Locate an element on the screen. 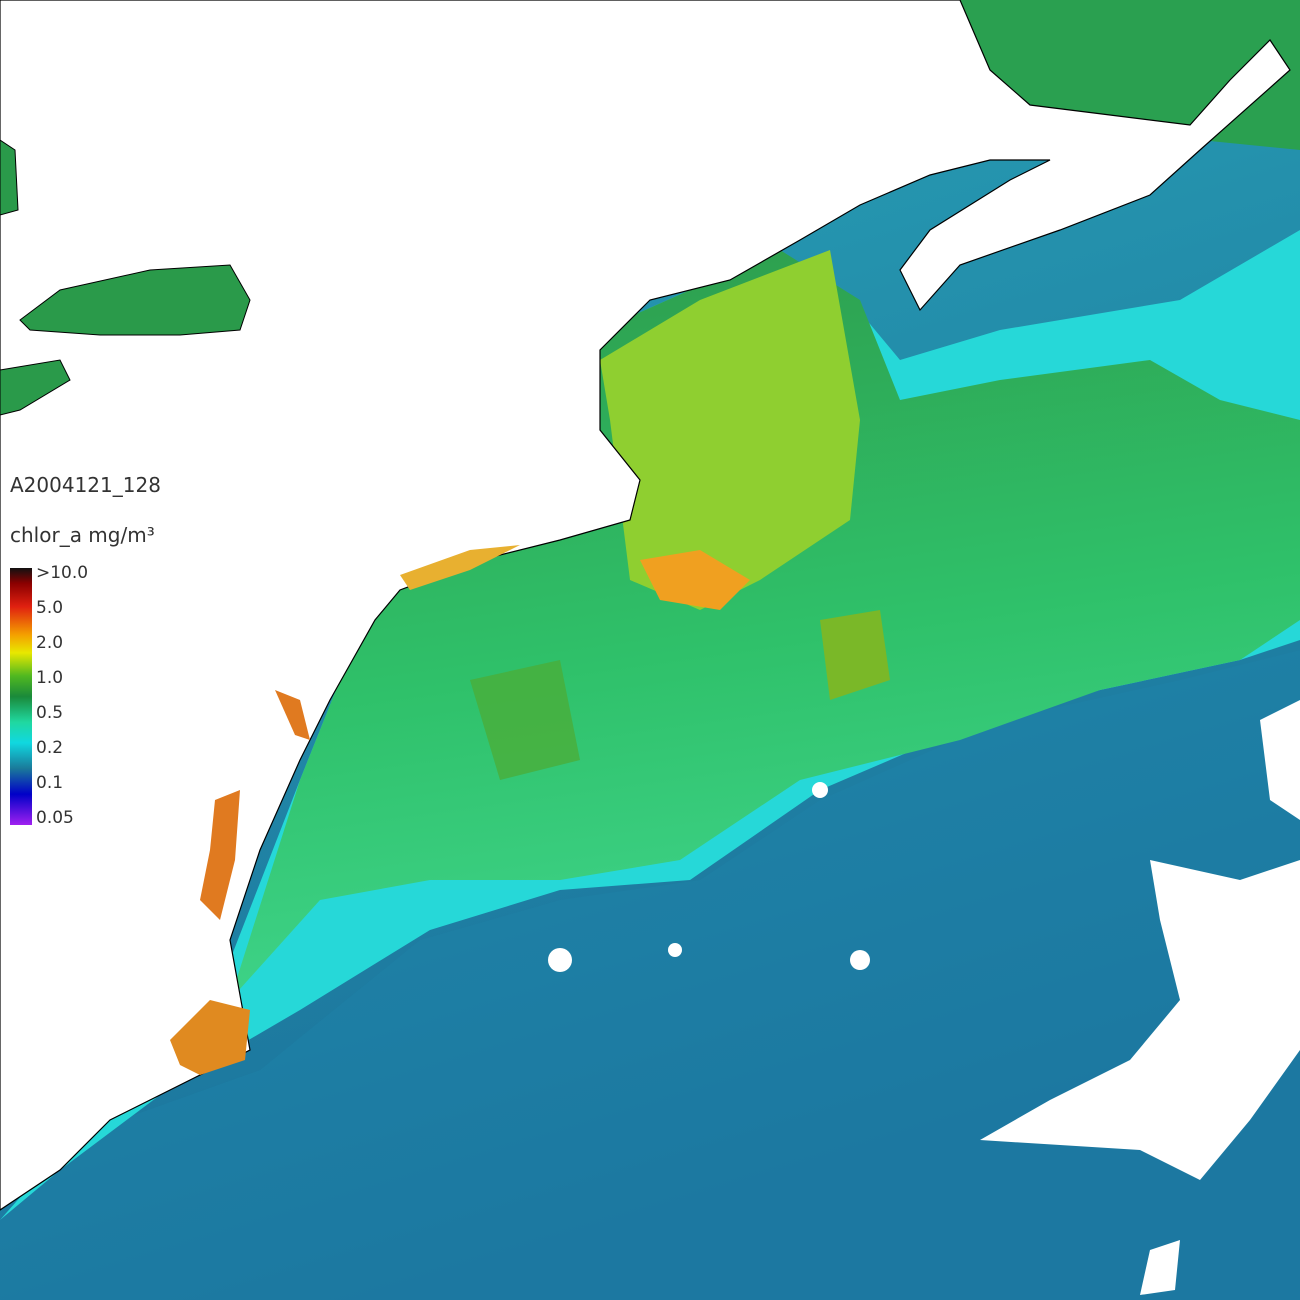  colorbar-label: 1.0 is located at coordinates (49, 678).